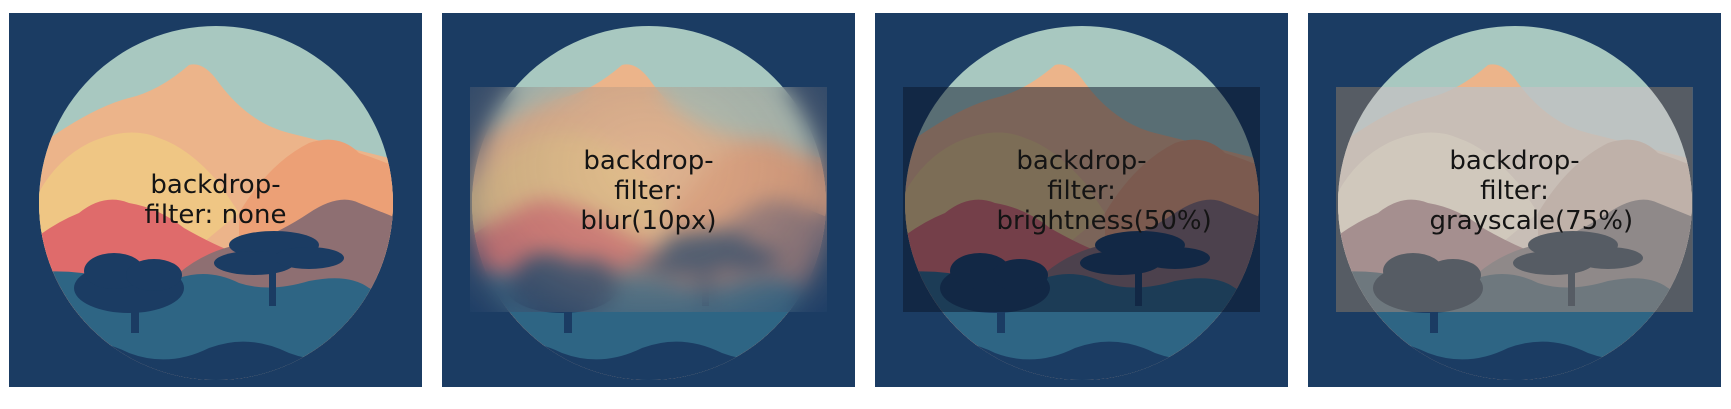 This screenshot has width=1731, height=409. I want to click on caption: backdrop-filter: brightness(50%), so click(1104, 190).